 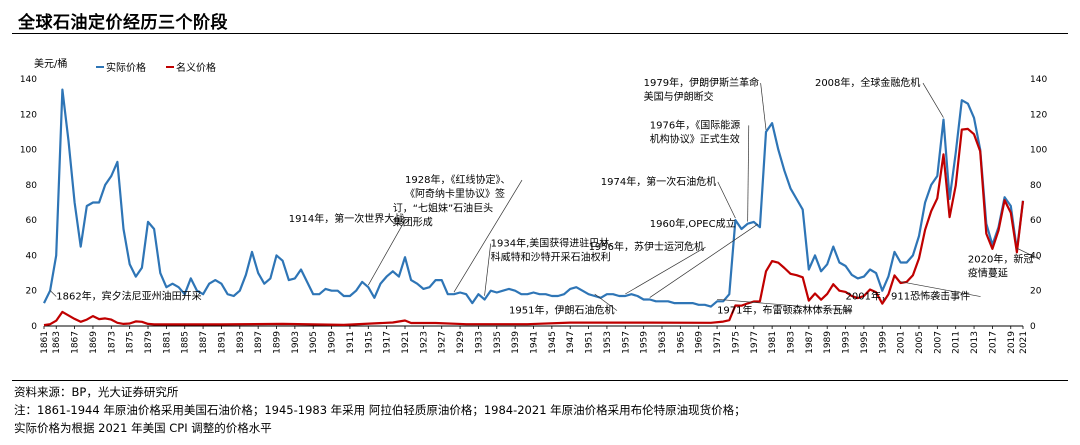 What do you see at coordinates (369, 342) in the screenshot?
I see `x-tick-label: 1915` at bounding box center [369, 342].